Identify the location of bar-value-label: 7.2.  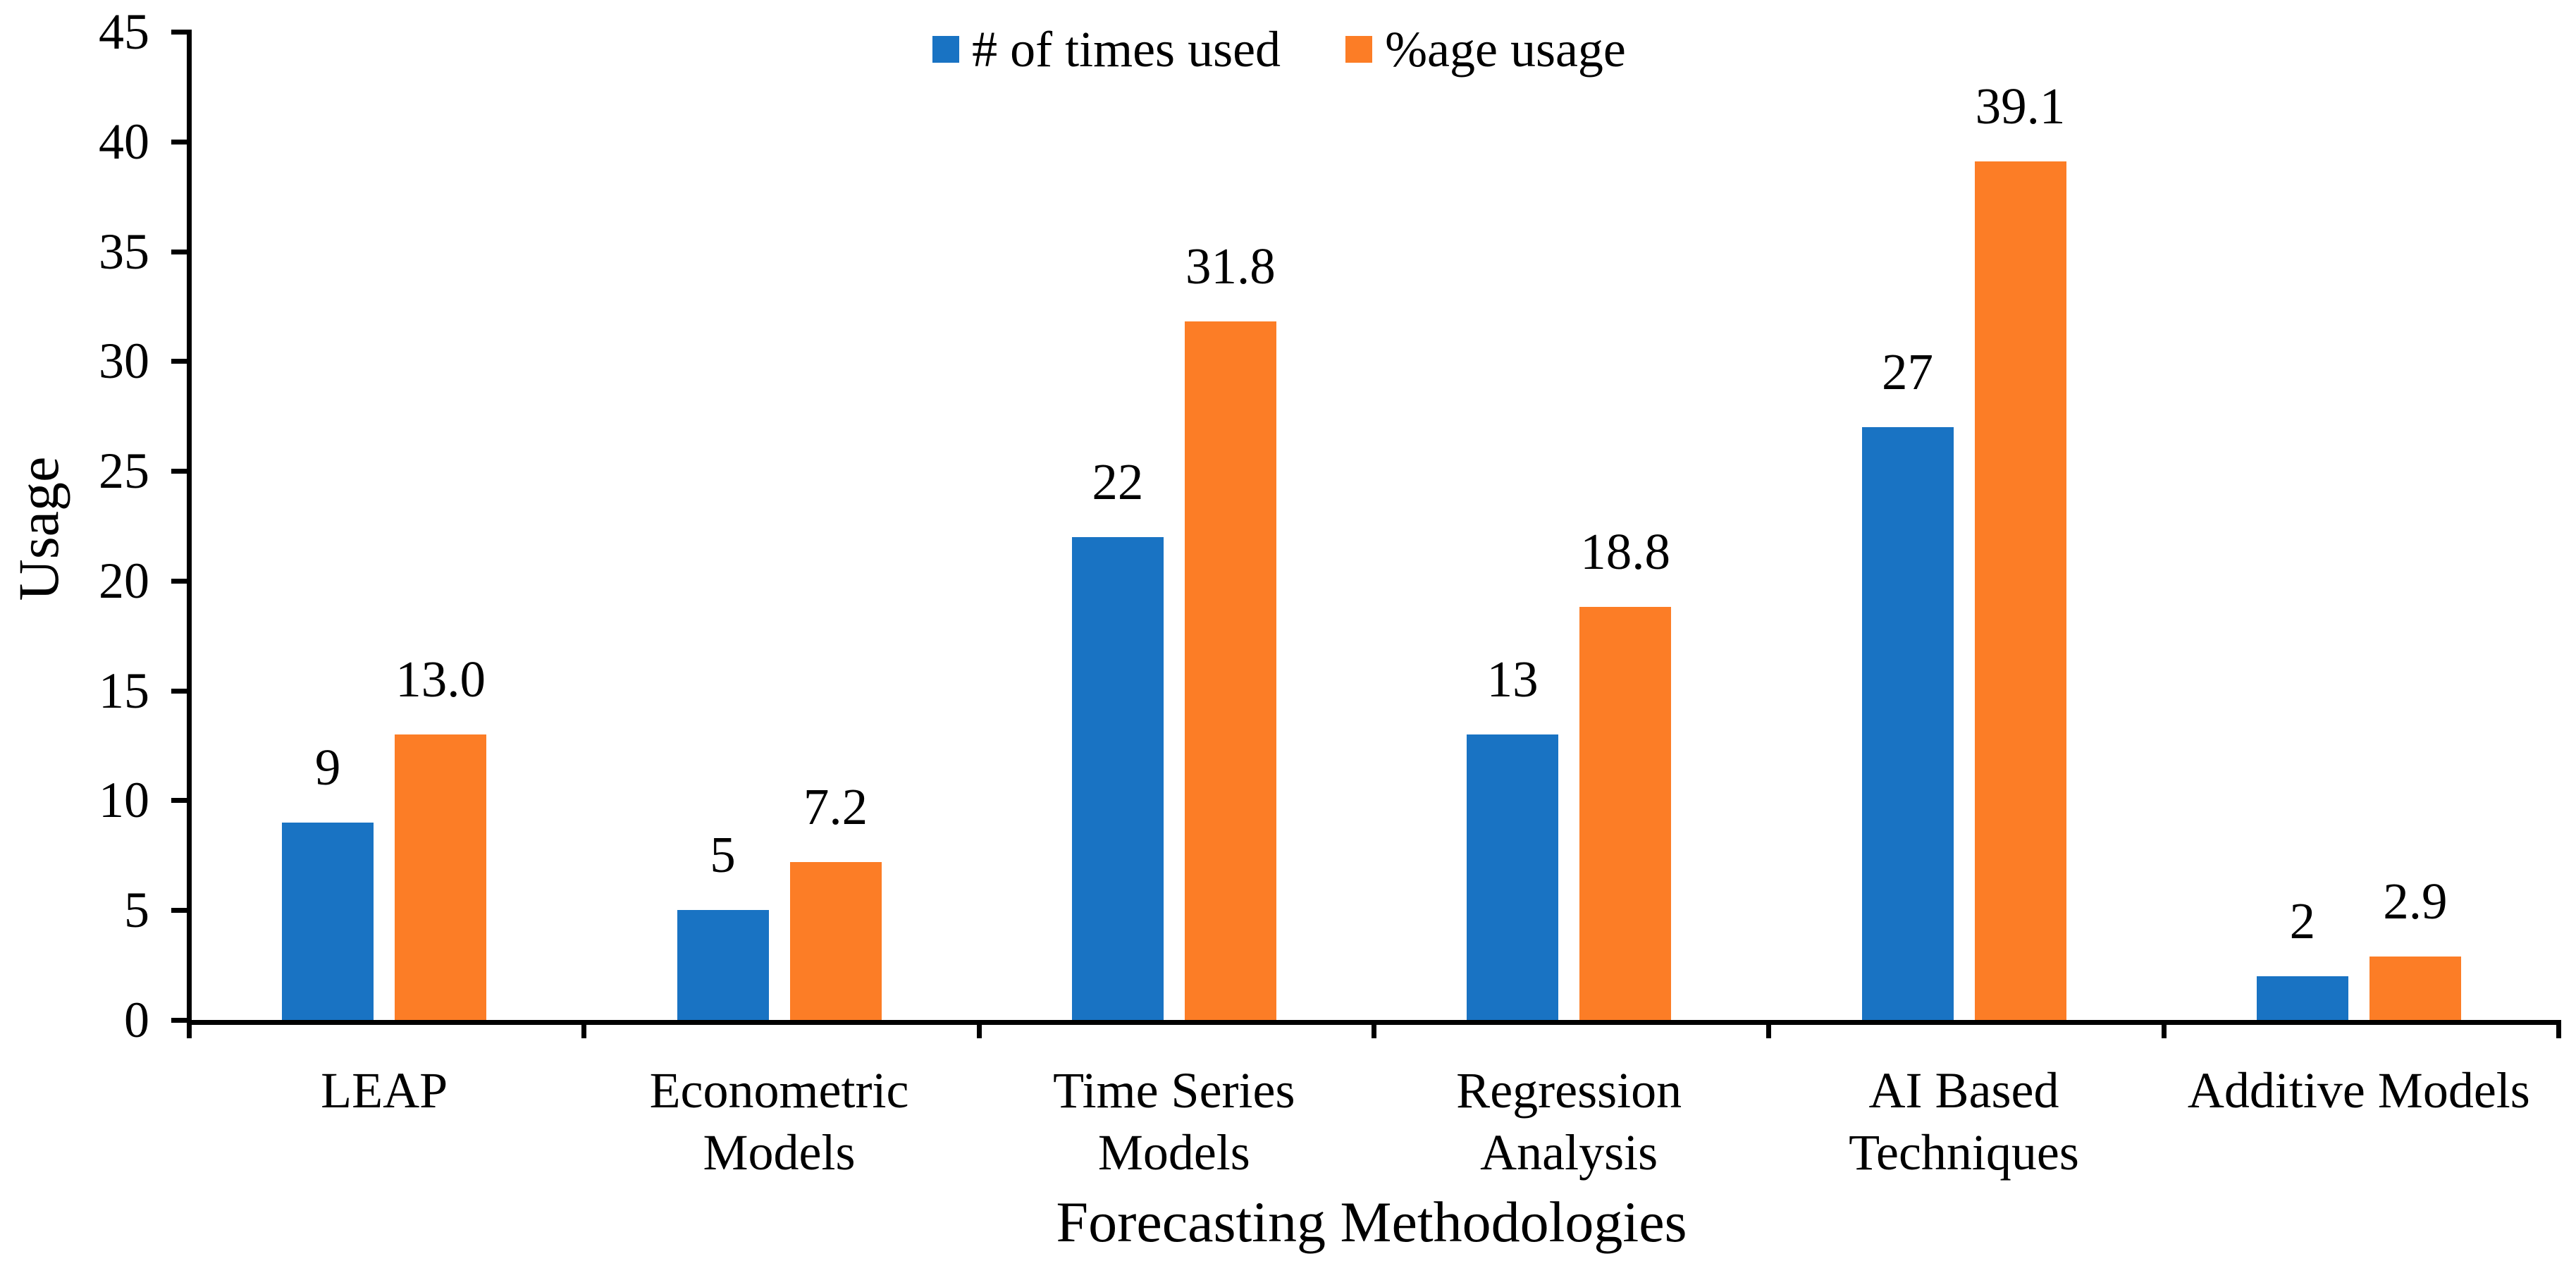
(835, 806).